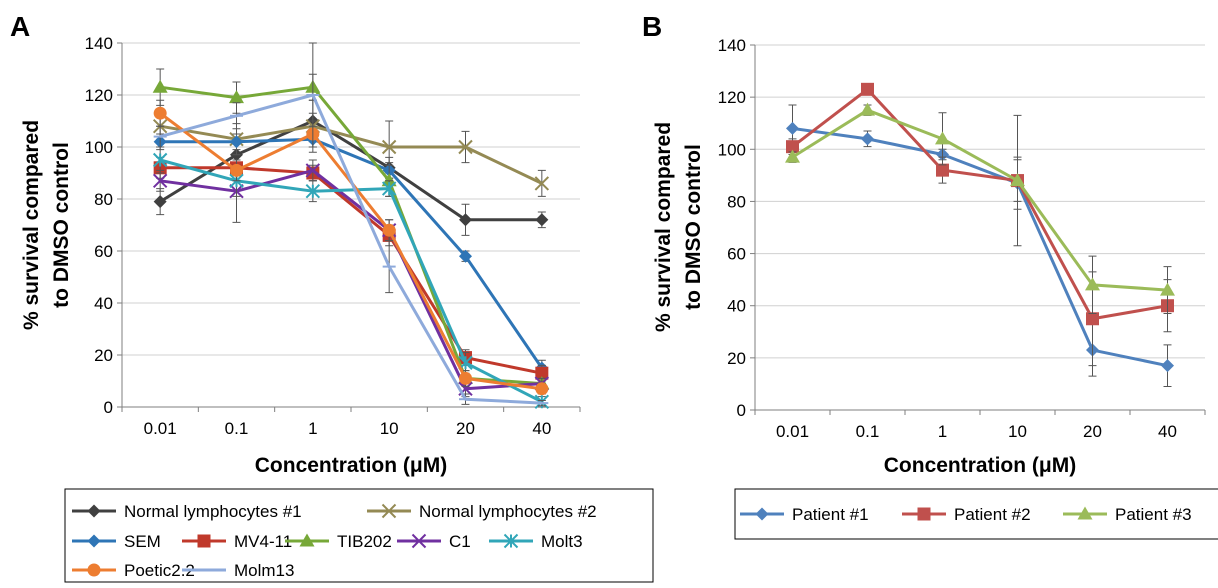 Image resolution: width=1218 pixels, height=588 pixels. I want to click on legend-entry: Patient #3, so click(1127, 514).